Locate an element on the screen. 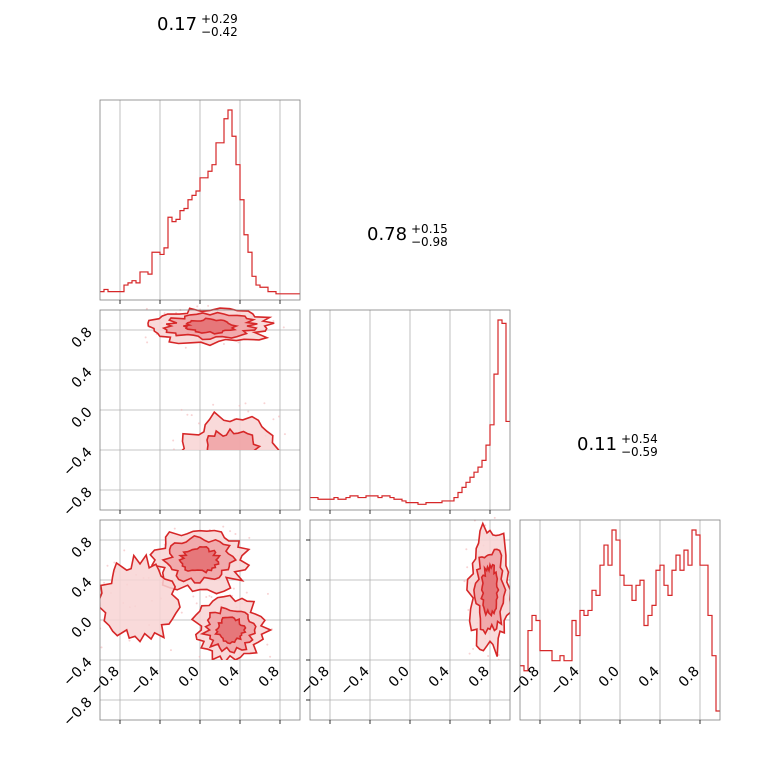 The image size is (760, 760). xtick-label-0-1: −0.4 is located at coordinates (144, 680).